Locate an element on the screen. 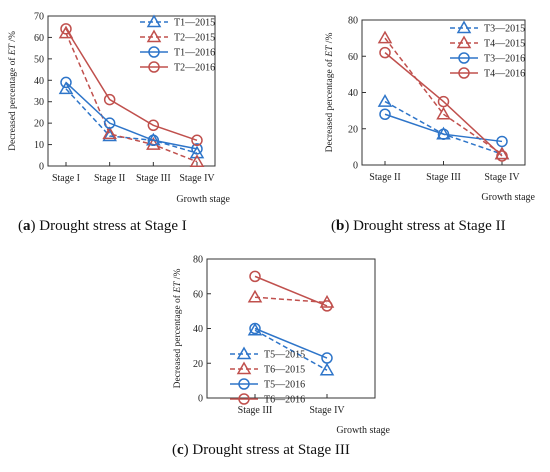 The width and height of the screenshot is (550, 472). caption-a-letter: a is located at coordinates (27, 226).